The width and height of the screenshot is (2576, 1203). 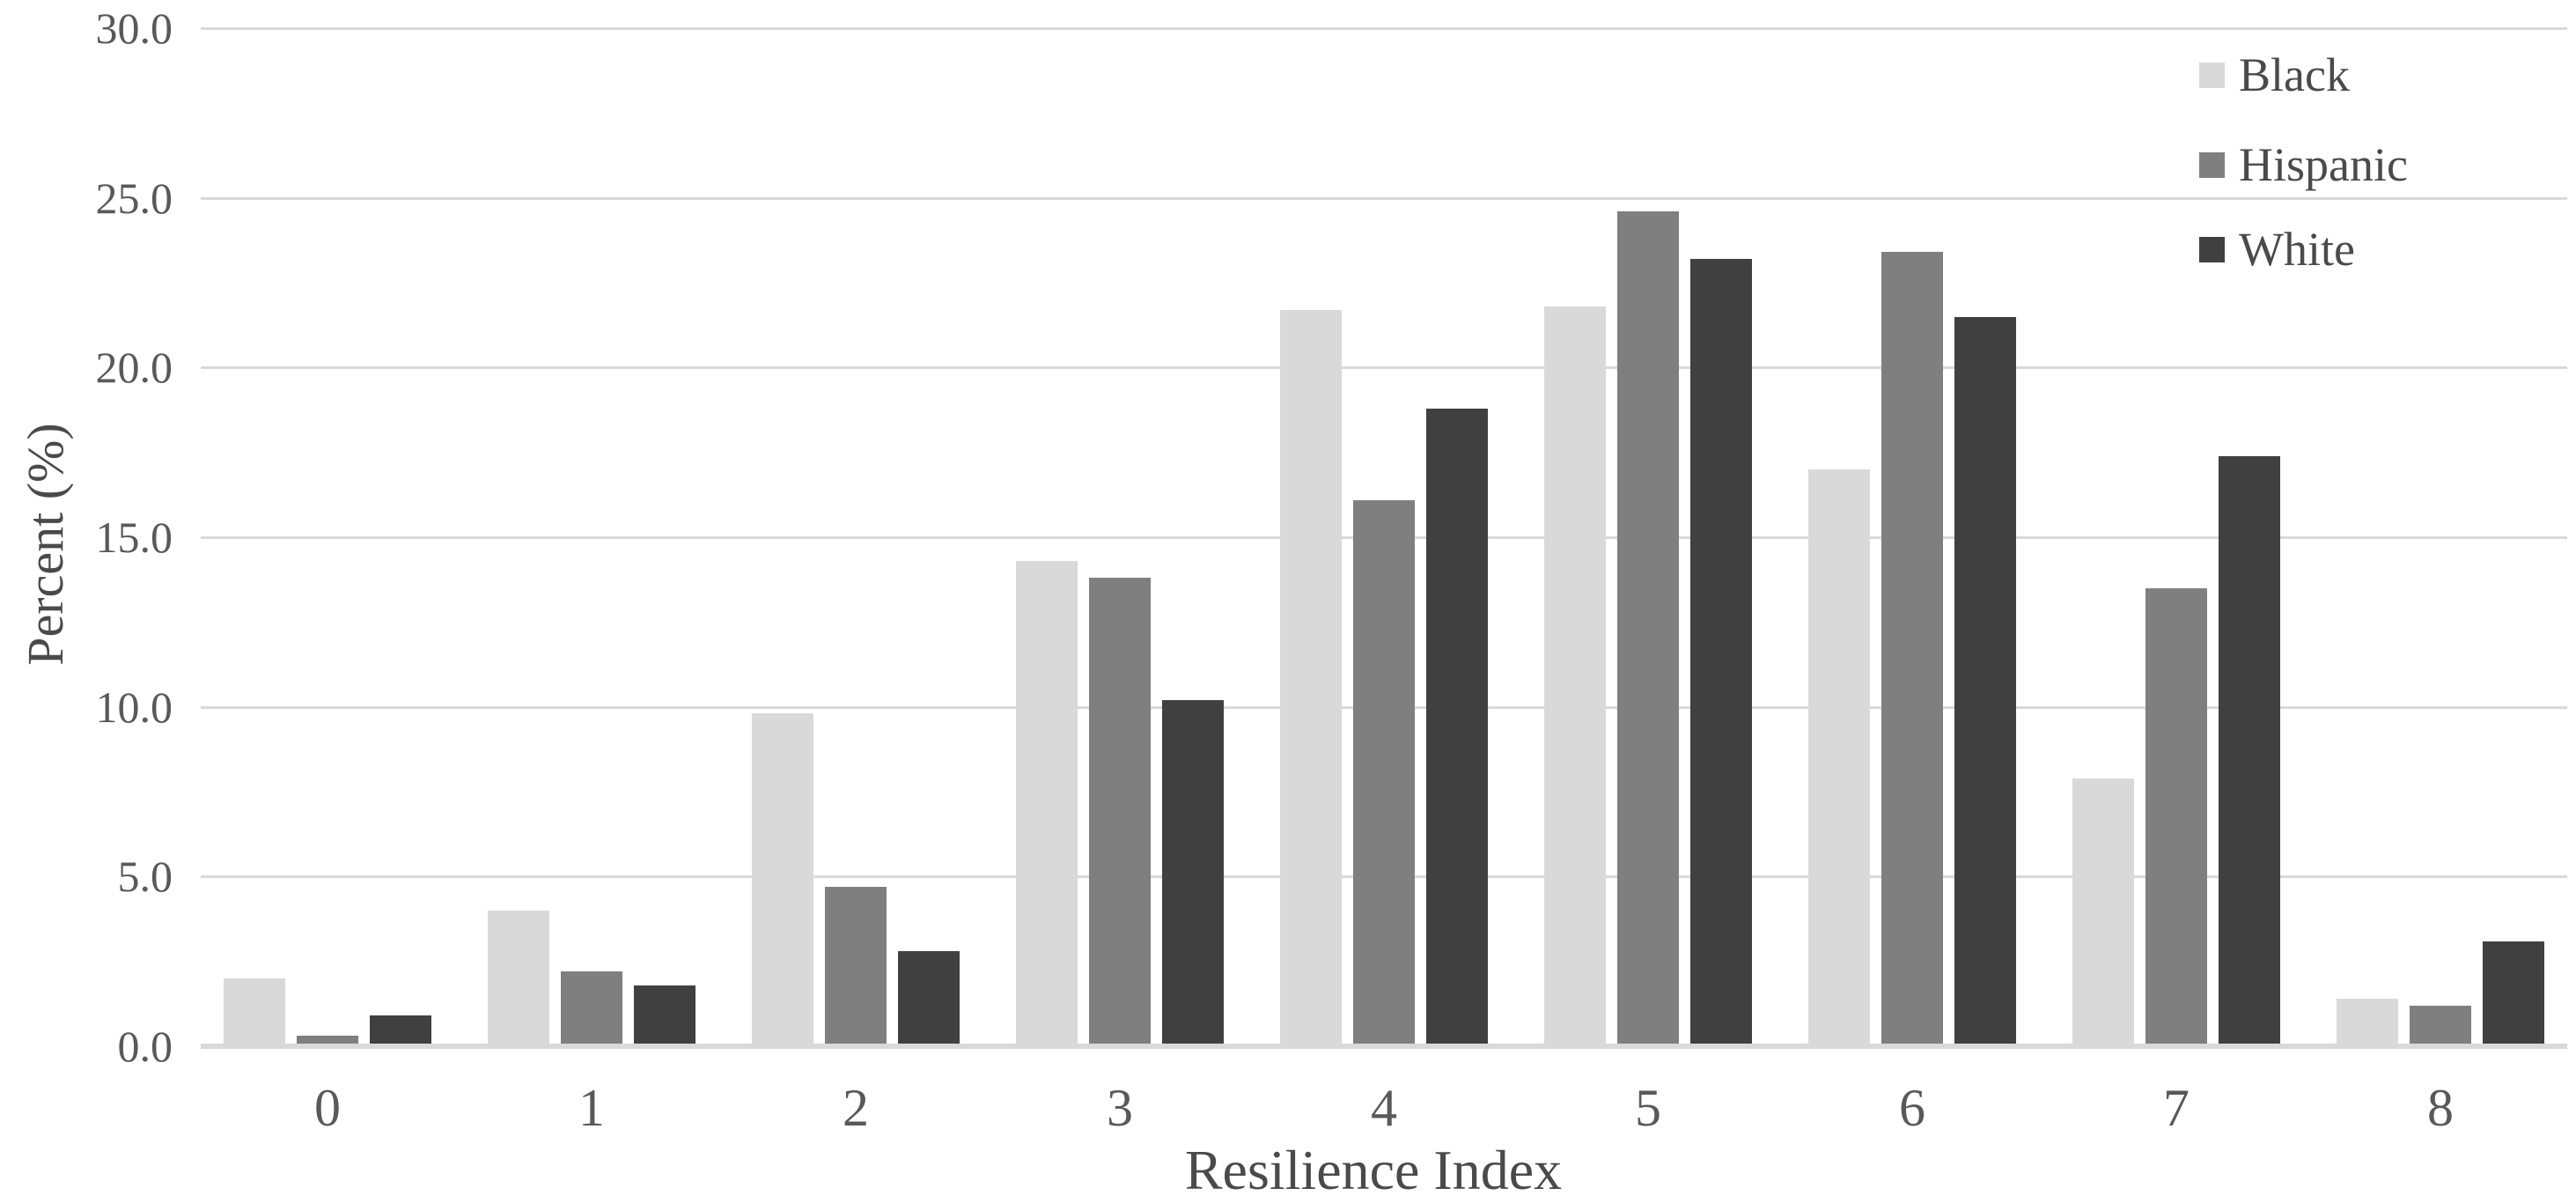 I want to click on bar-hispanic-x2, so click(x=856, y=967).